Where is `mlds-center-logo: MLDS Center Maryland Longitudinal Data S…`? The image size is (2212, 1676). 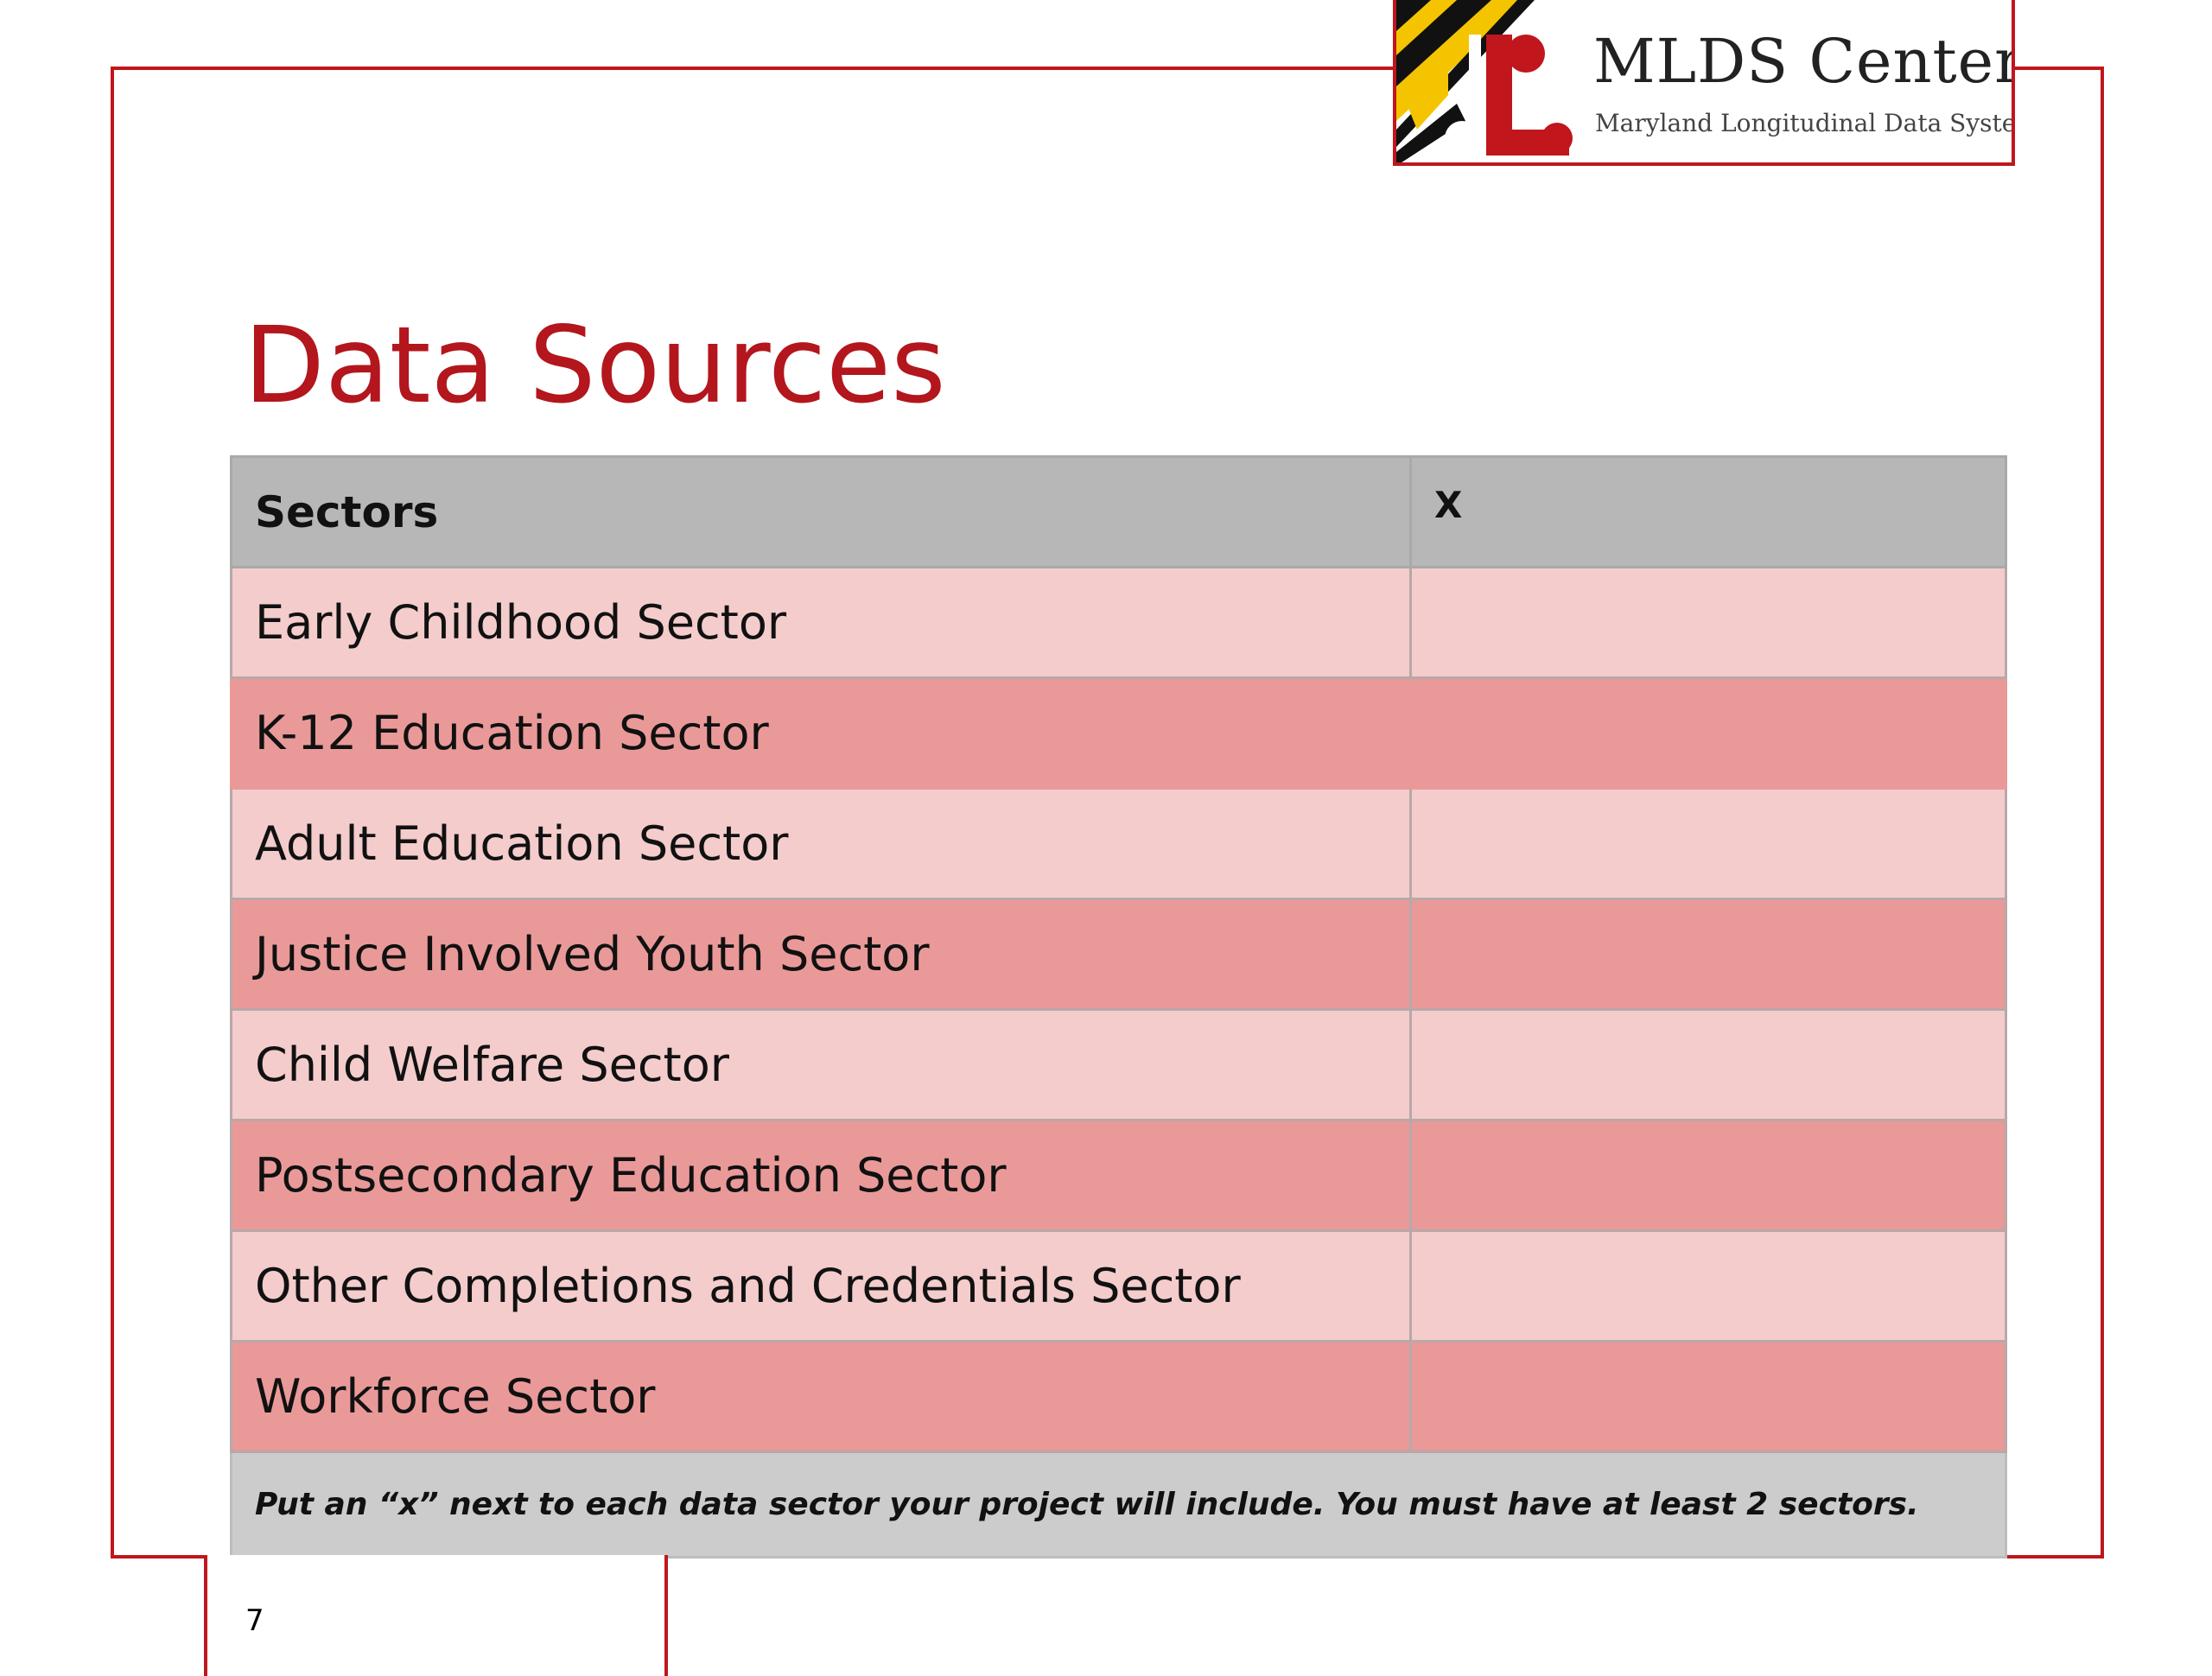 mlds-center-logo: MLDS Center Maryland Longitudinal Data S… is located at coordinates (1704, 83).